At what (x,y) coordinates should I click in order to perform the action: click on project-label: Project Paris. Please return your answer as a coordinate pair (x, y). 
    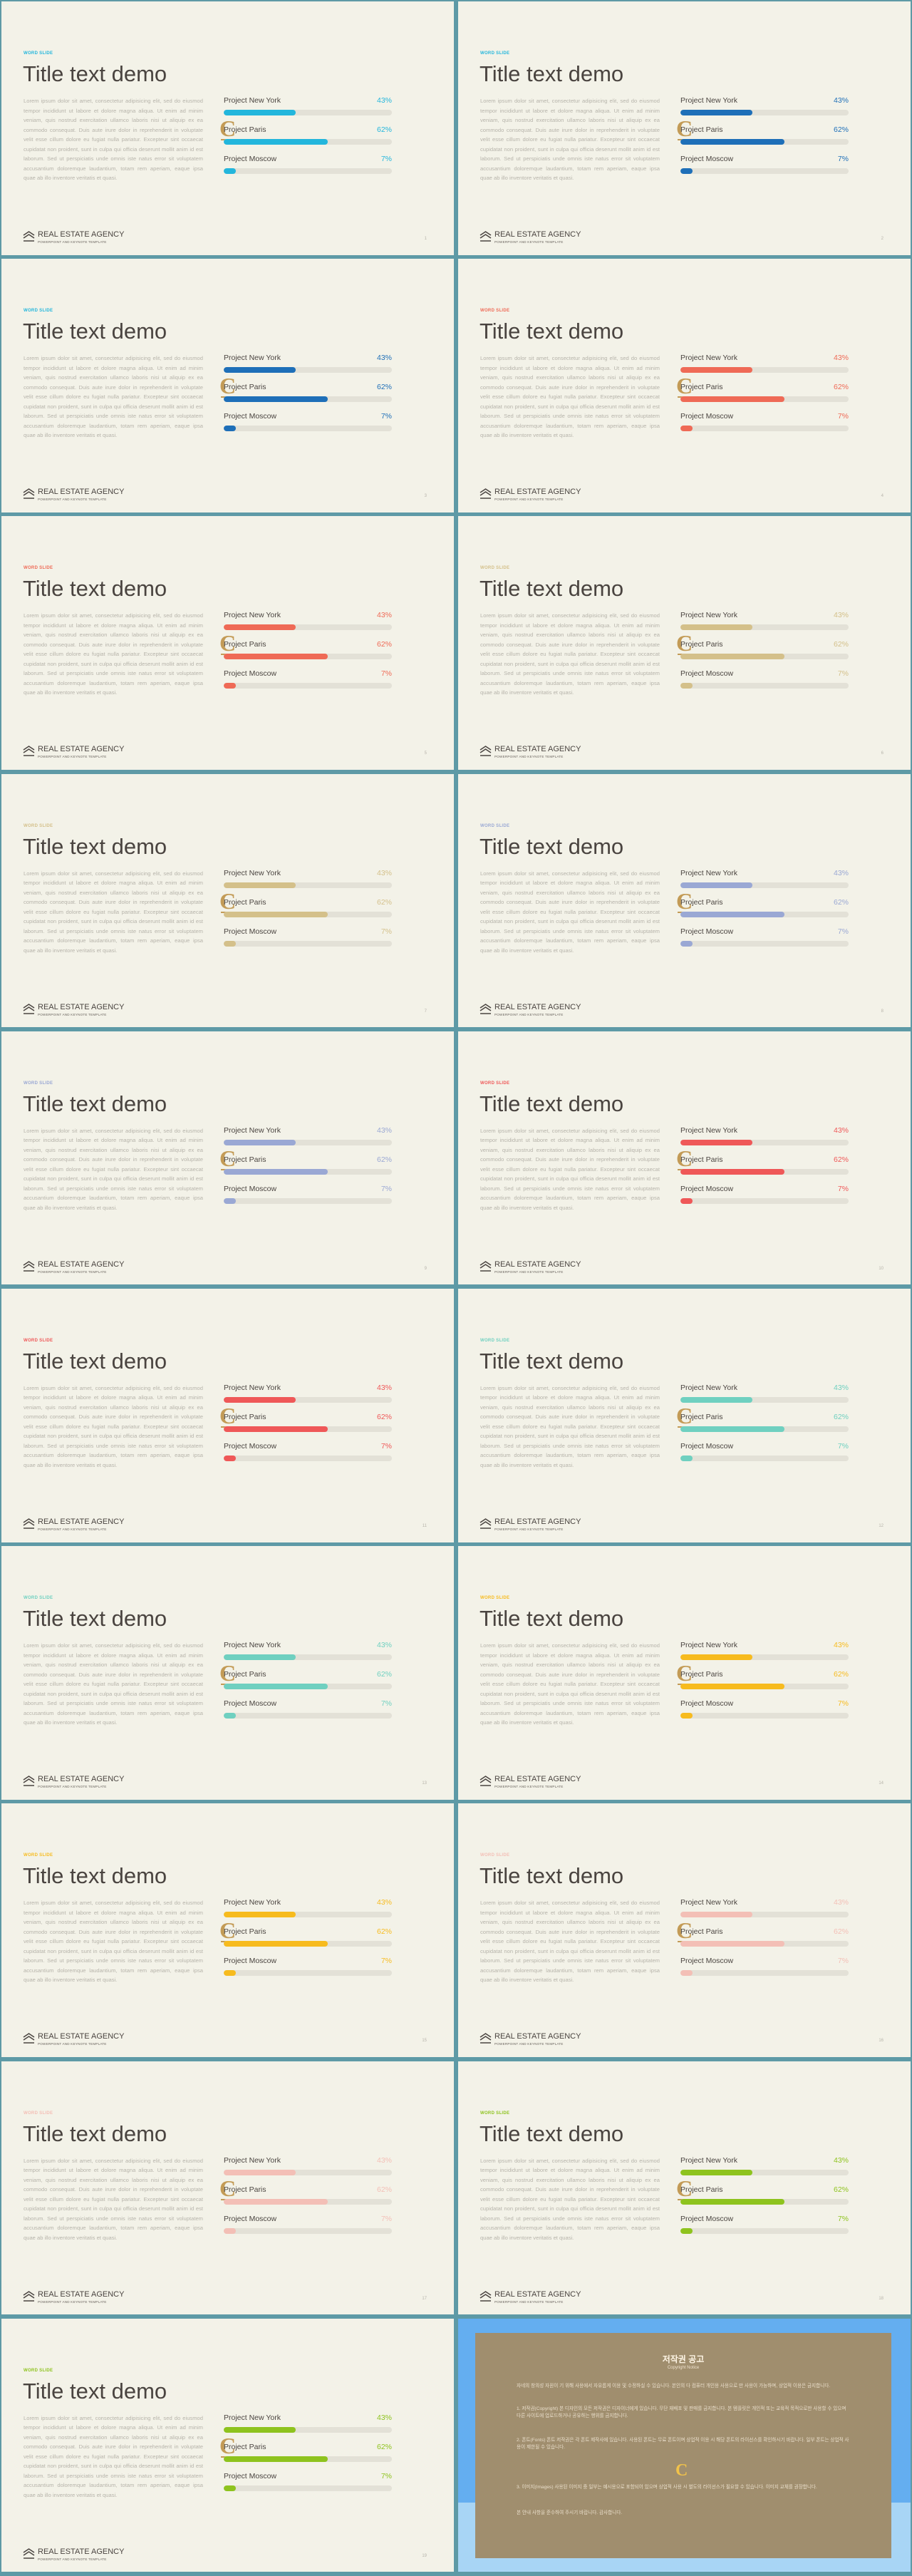
    Looking at the image, I should click on (245, 387).